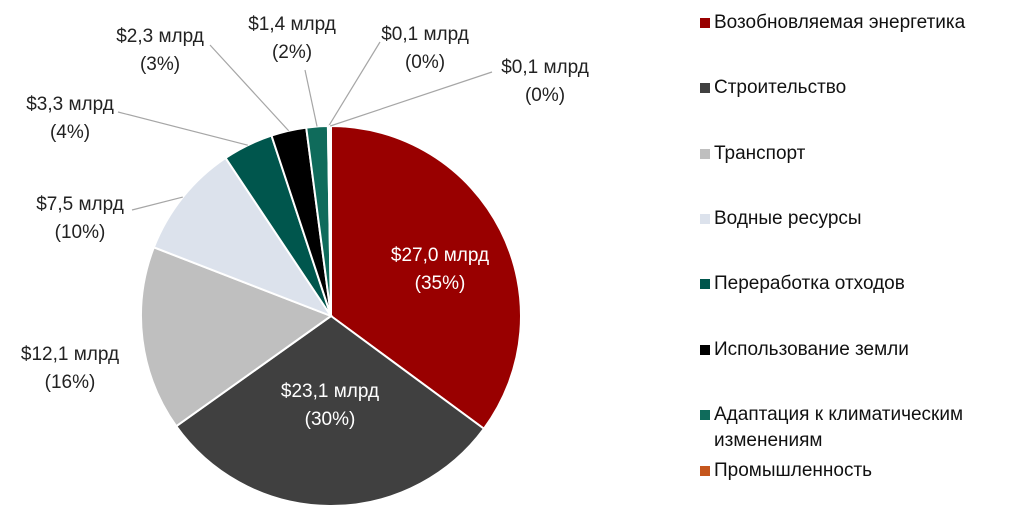 The height and width of the screenshot is (506, 1036). I want to click on legend-entry: Переработка отходов, so click(865, 284).